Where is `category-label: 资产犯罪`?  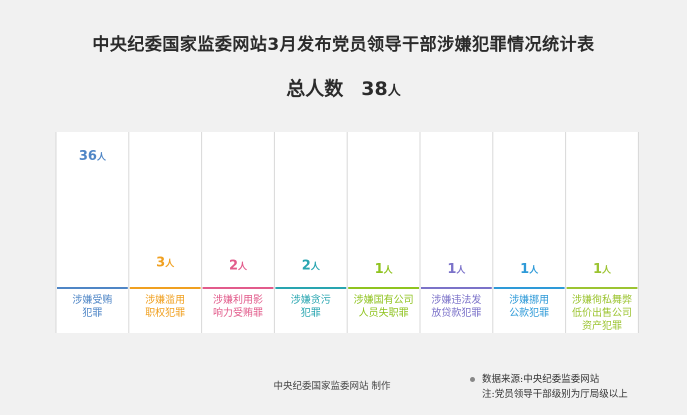
category-label: 资产犯罪 is located at coordinates (602, 325).